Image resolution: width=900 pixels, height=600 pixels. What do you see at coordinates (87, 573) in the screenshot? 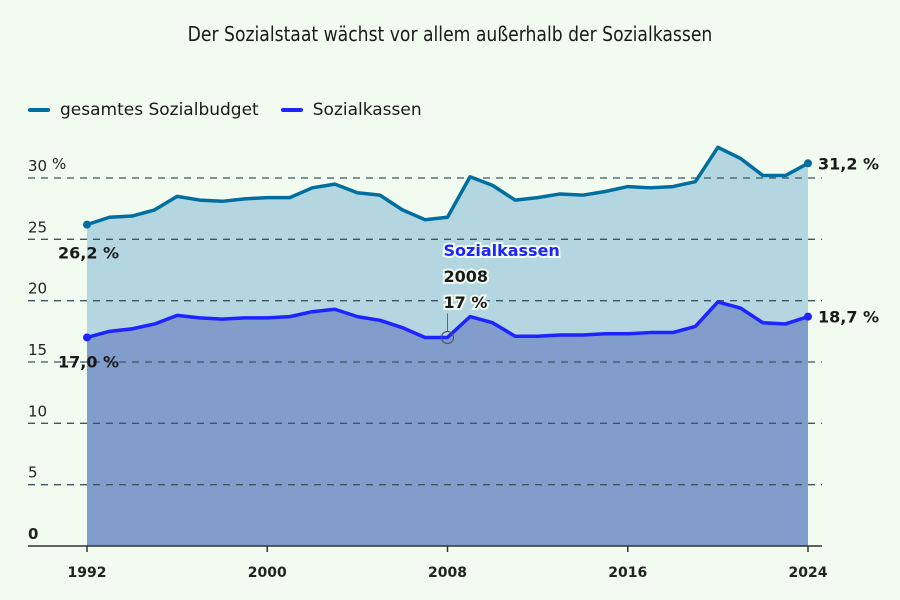
I see `x-tick-label: 1992` at bounding box center [87, 573].